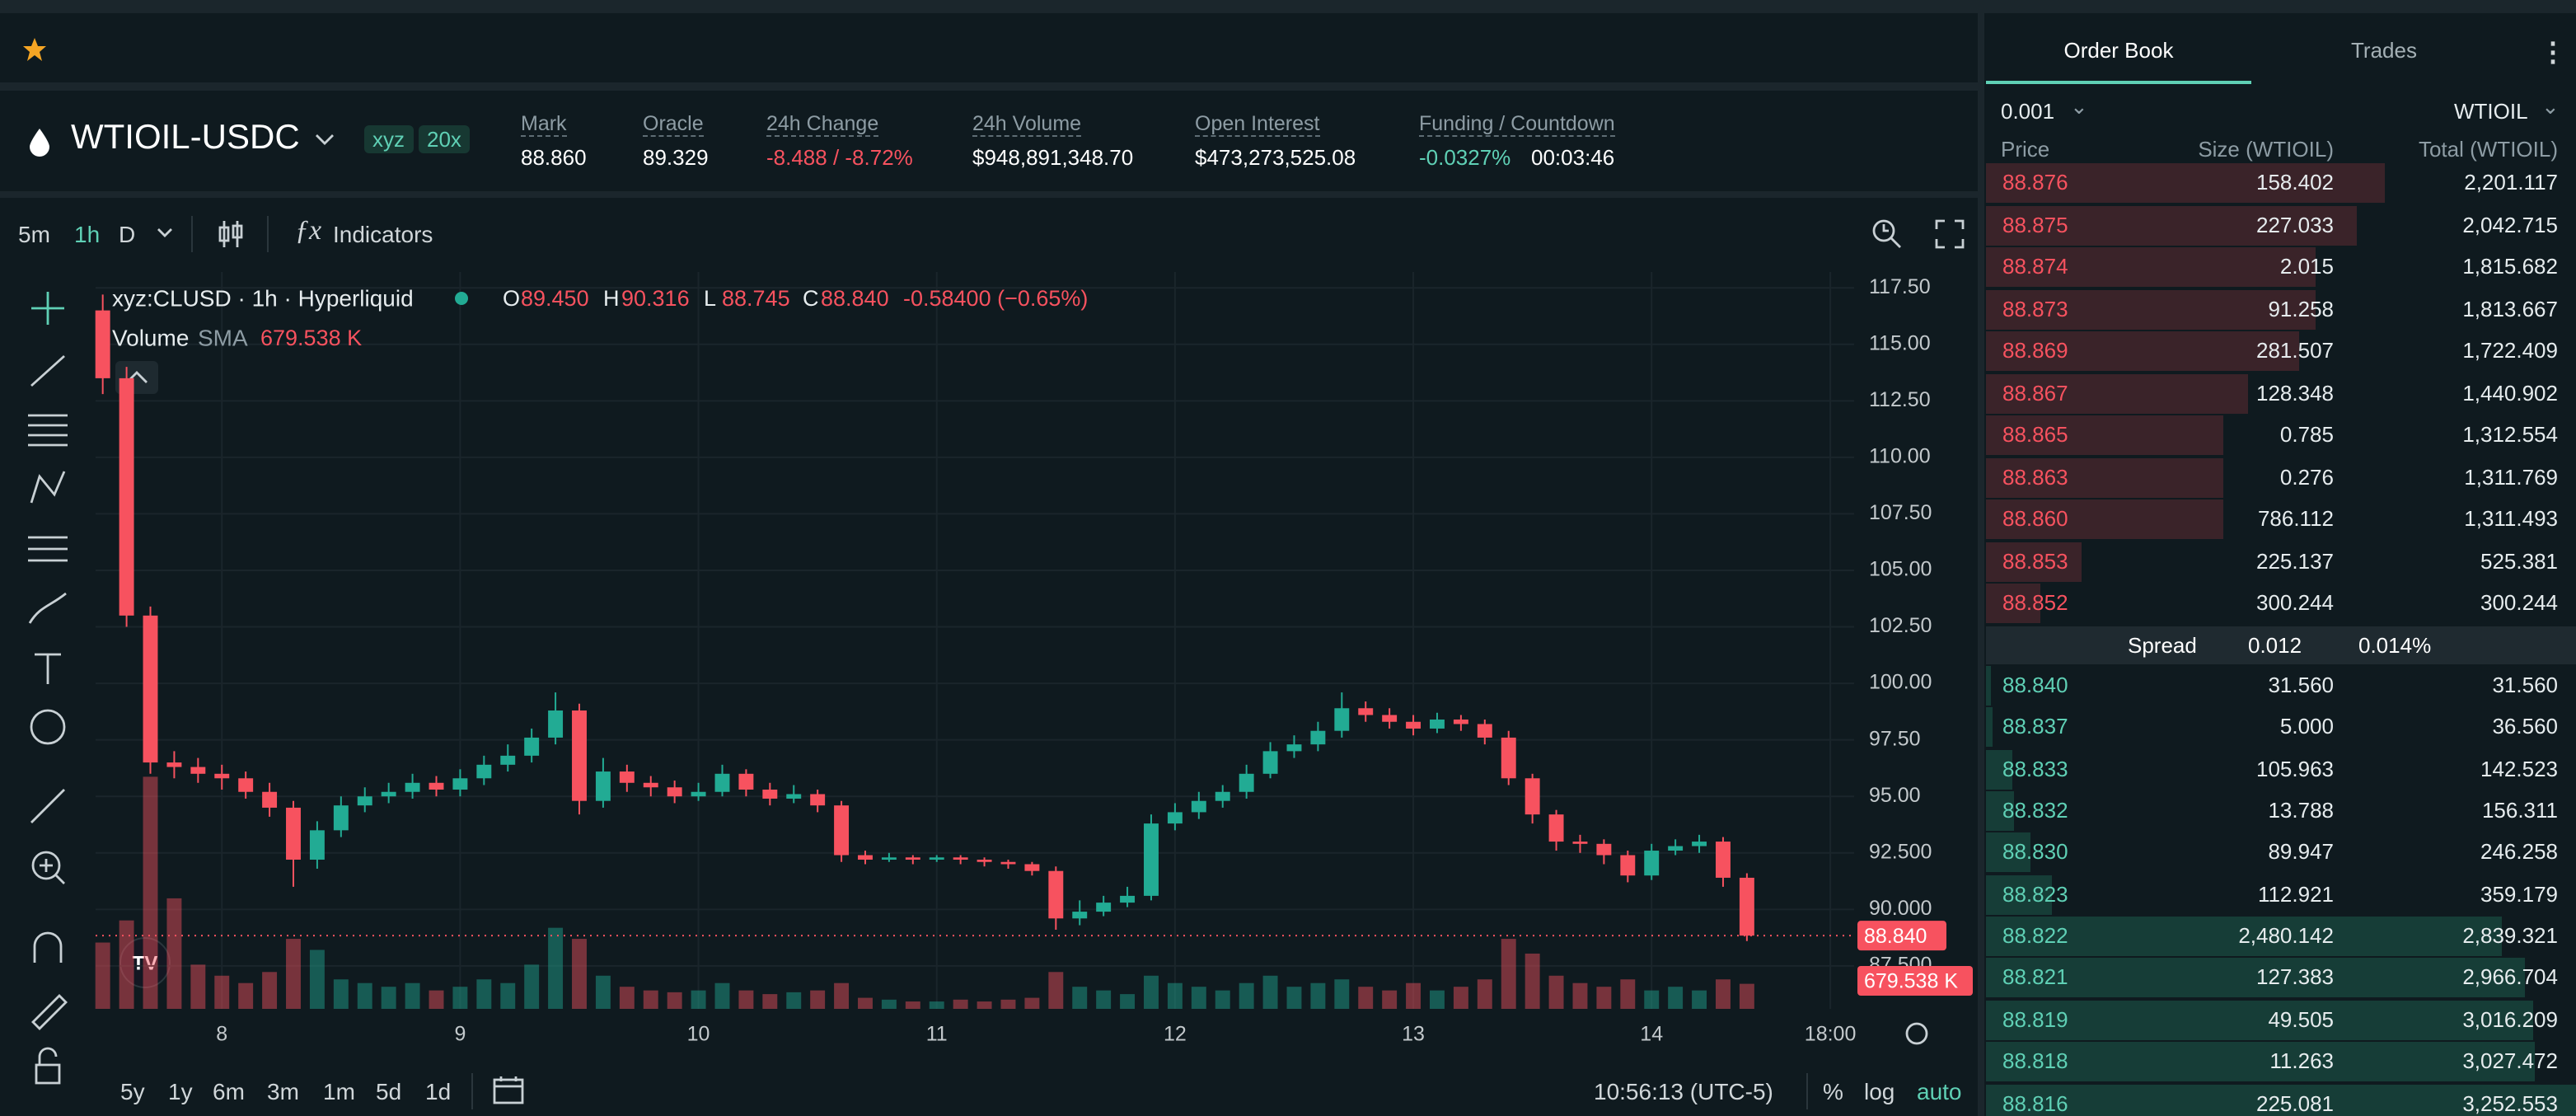  What do you see at coordinates (989, 47) in the screenshot?
I see `top-bar` at bounding box center [989, 47].